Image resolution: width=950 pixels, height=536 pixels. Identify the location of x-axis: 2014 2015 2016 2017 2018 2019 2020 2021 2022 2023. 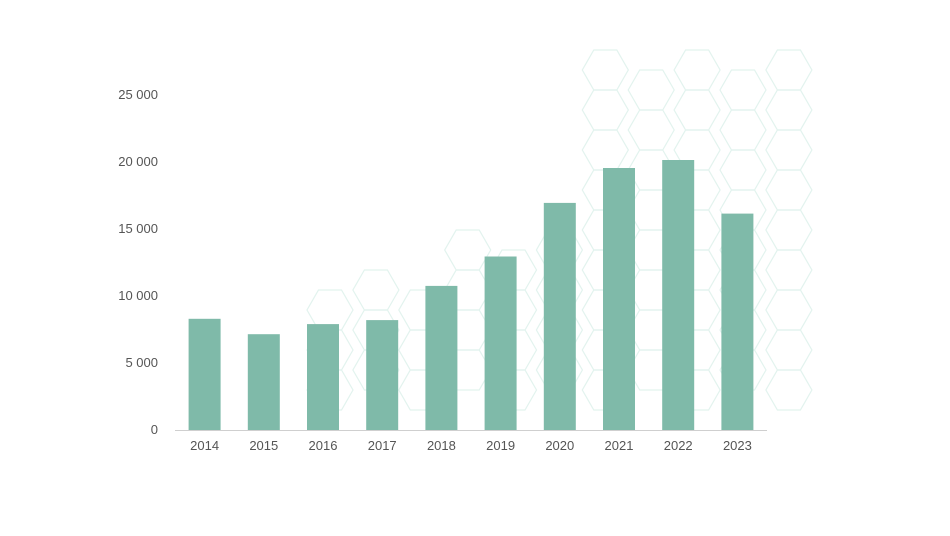
(471, 441).